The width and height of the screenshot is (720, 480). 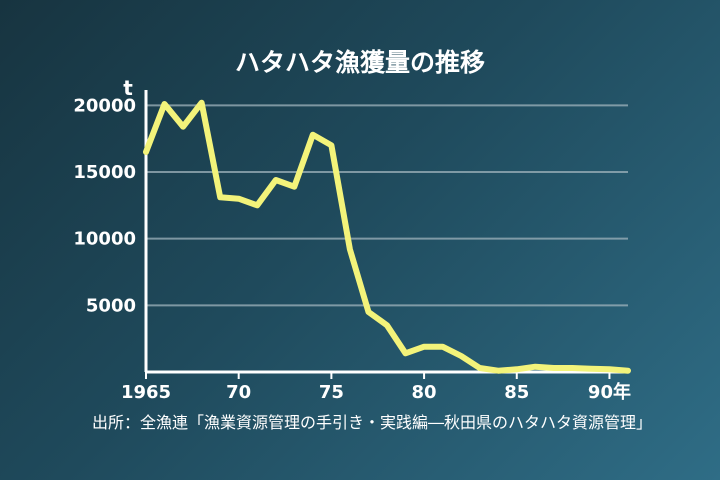 I want to click on x-tick-label: 90年, so click(x=609, y=392).